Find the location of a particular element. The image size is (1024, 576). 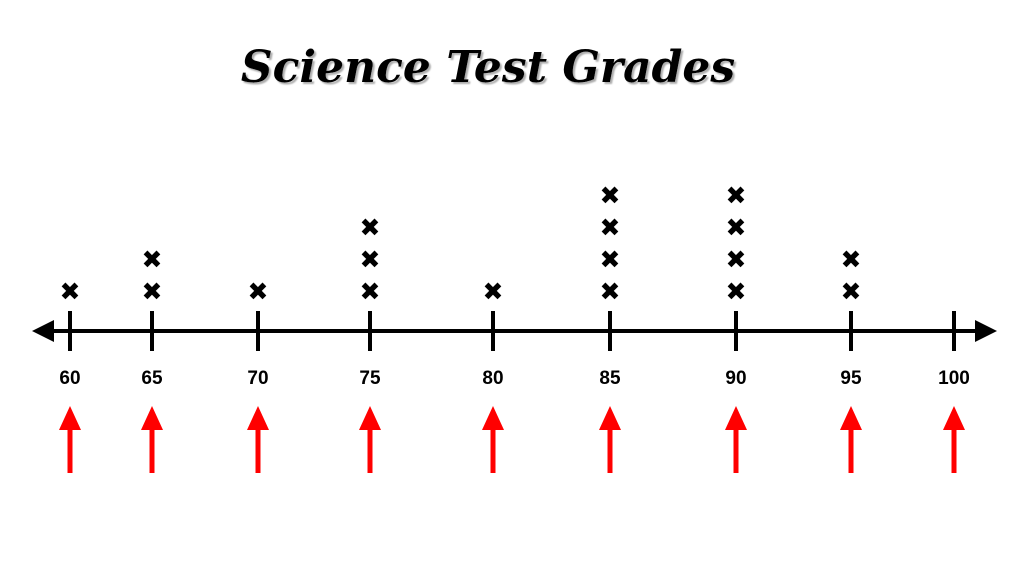

data-mark-90-1: ✖ is located at coordinates (736, 291).